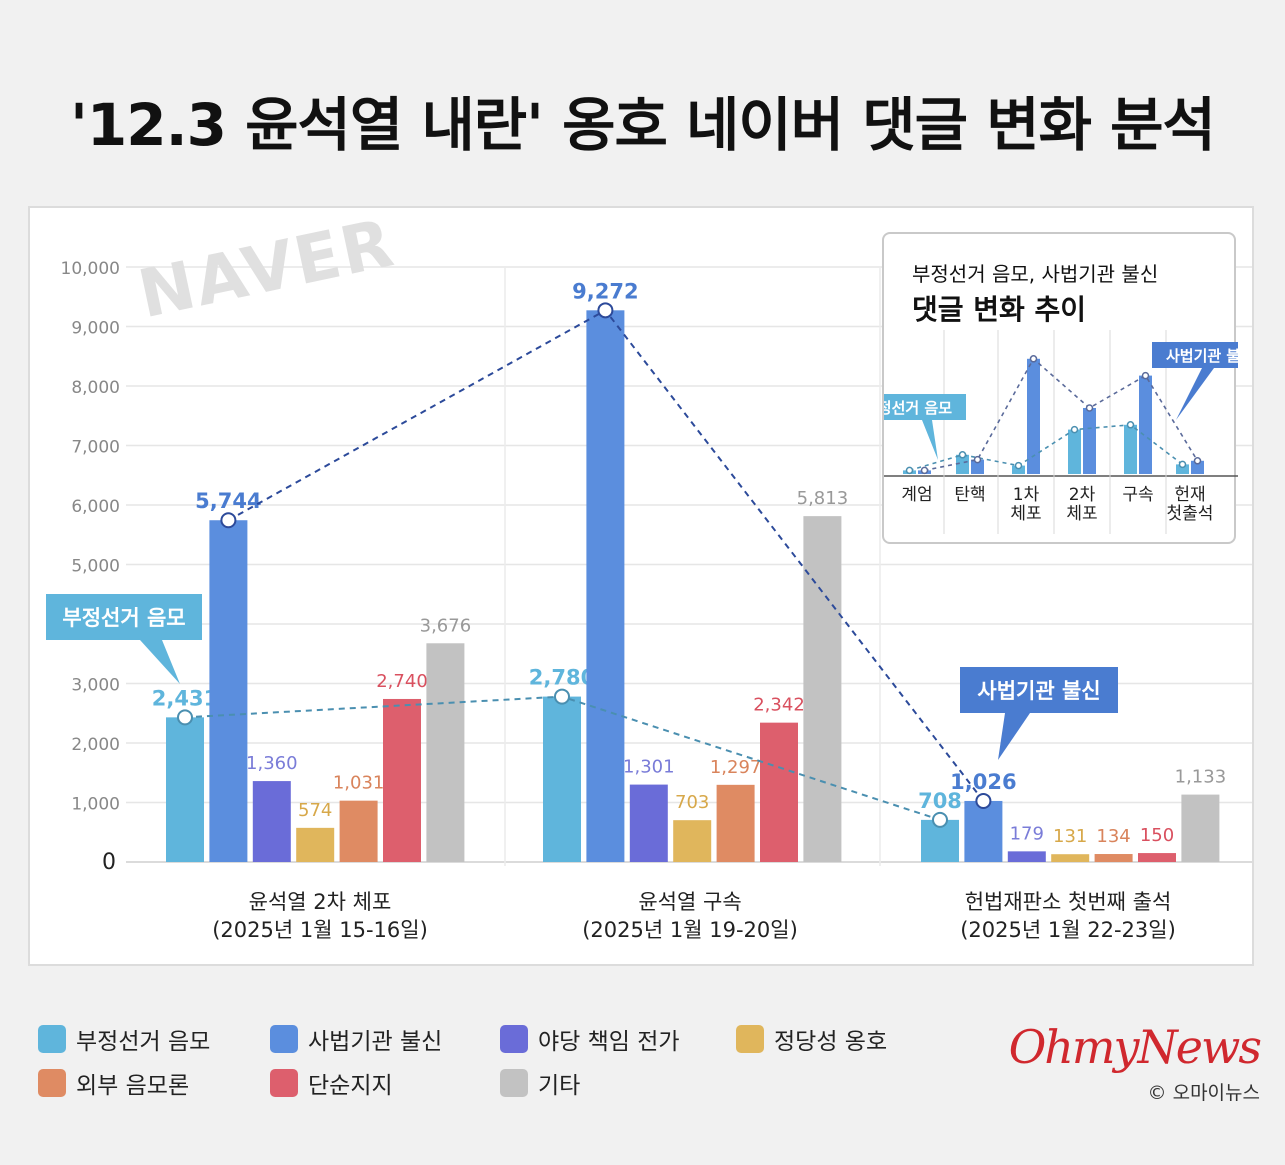 The width and height of the screenshot is (1285, 1165). I want to click on legend-label: 야당 책임 전가, so click(609, 1042).